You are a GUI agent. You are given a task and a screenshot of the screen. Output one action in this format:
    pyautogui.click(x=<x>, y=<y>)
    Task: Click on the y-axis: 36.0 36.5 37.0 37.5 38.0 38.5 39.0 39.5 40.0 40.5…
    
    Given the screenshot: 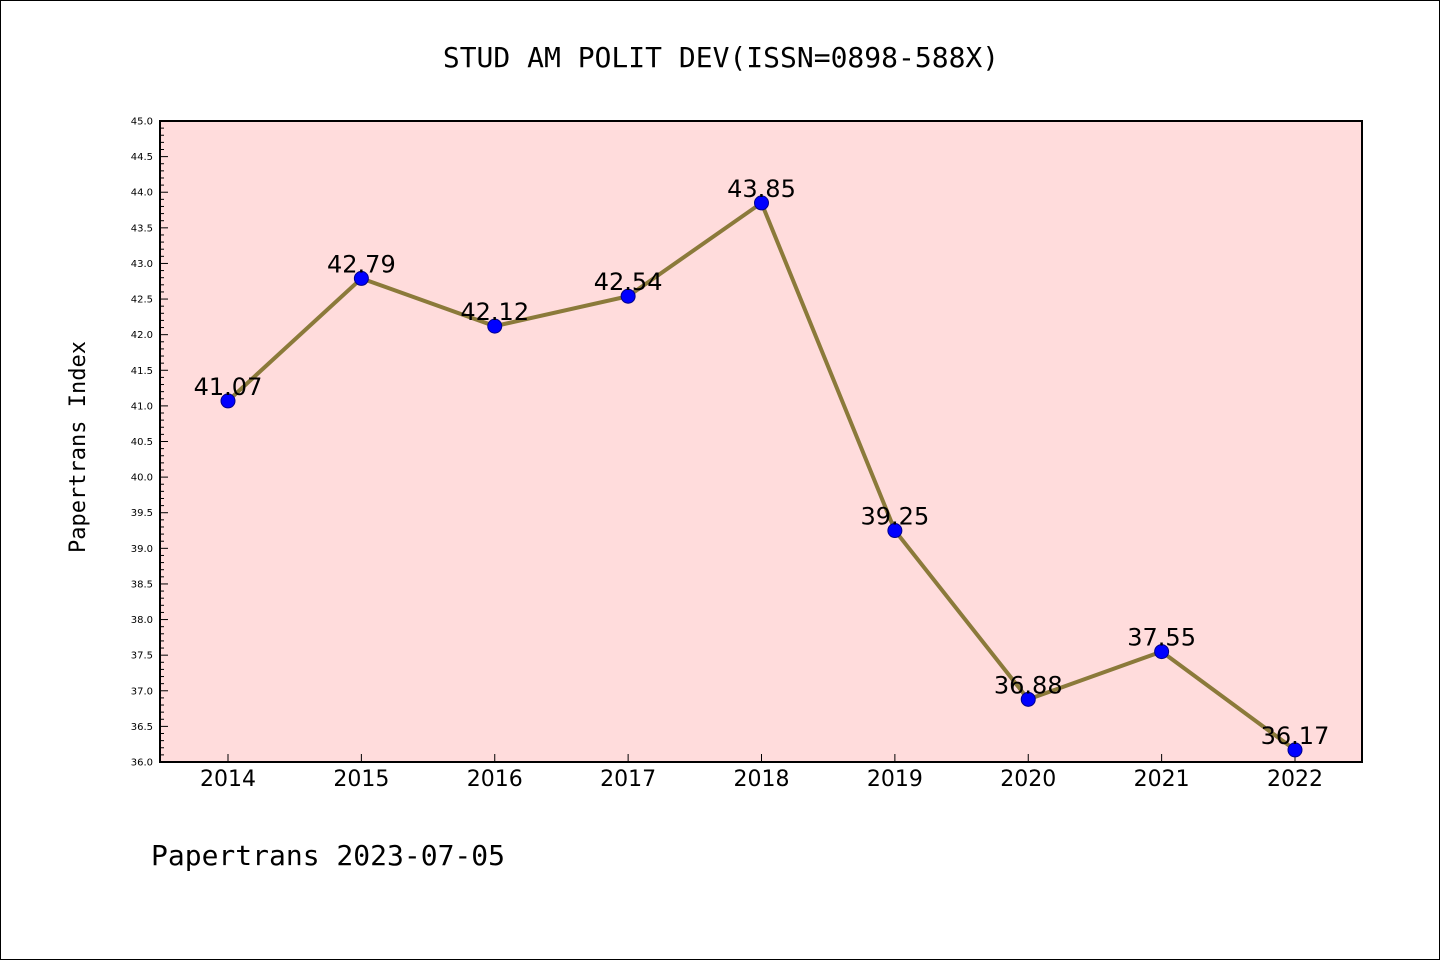 What is the action you would take?
    pyautogui.click(x=149, y=443)
    